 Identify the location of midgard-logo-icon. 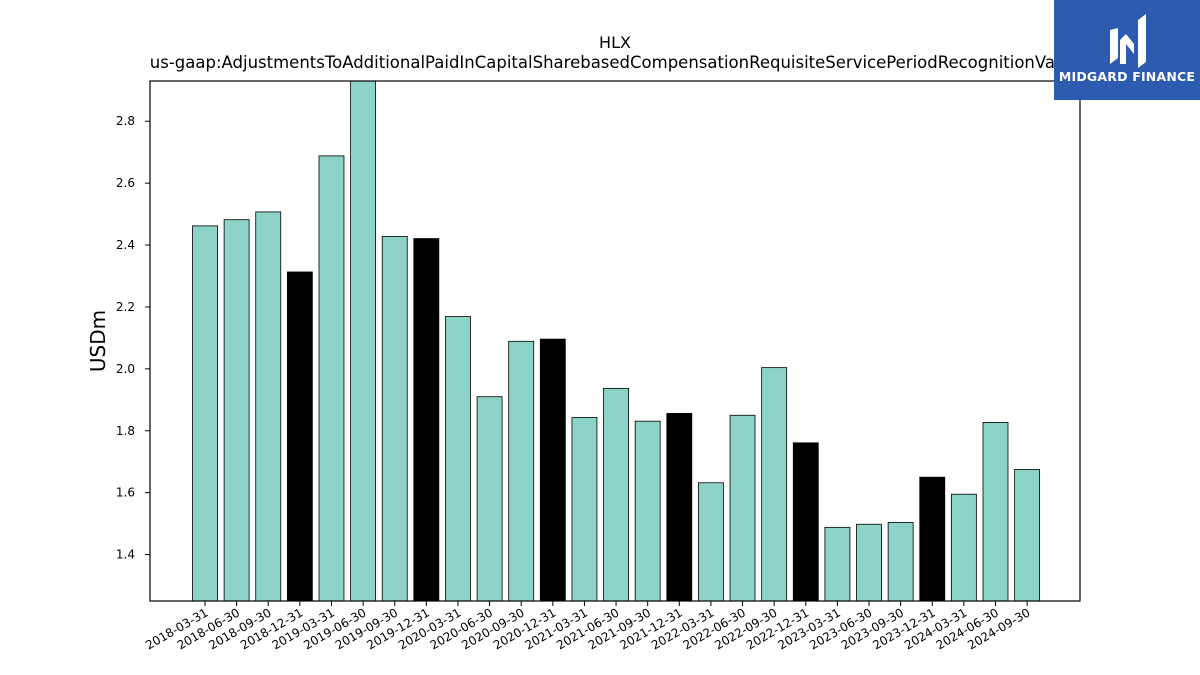
(1127, 50).